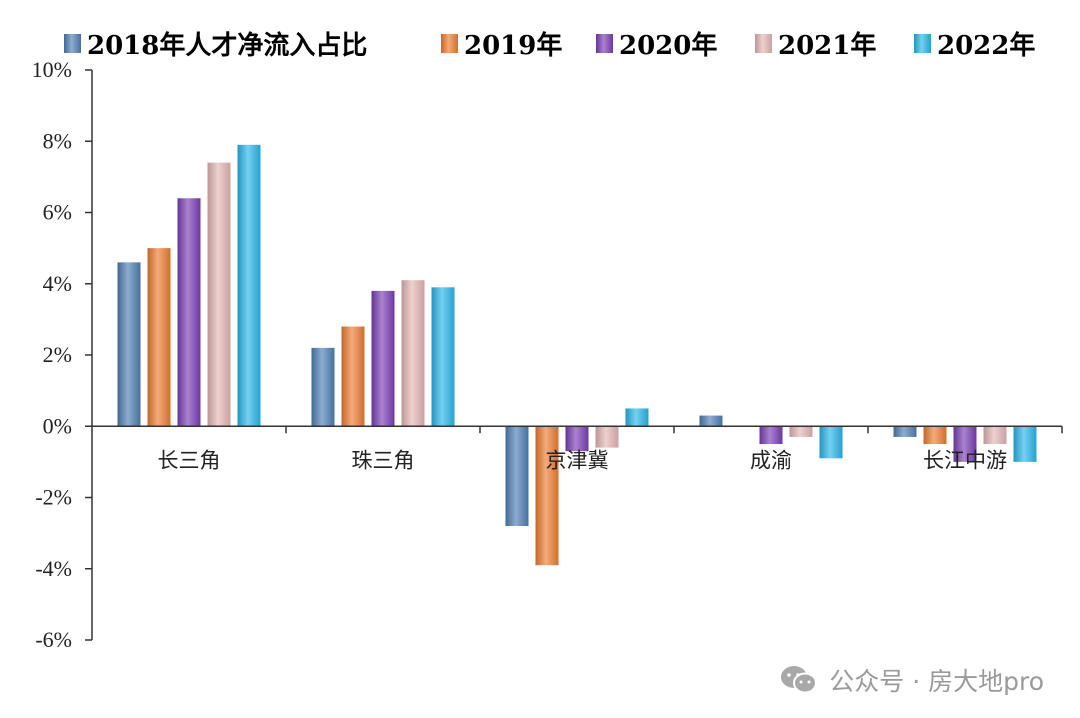  Describe the element at coordinates (57, 354) in the screenshot. I see `y-tick-label: 2%` at that location.